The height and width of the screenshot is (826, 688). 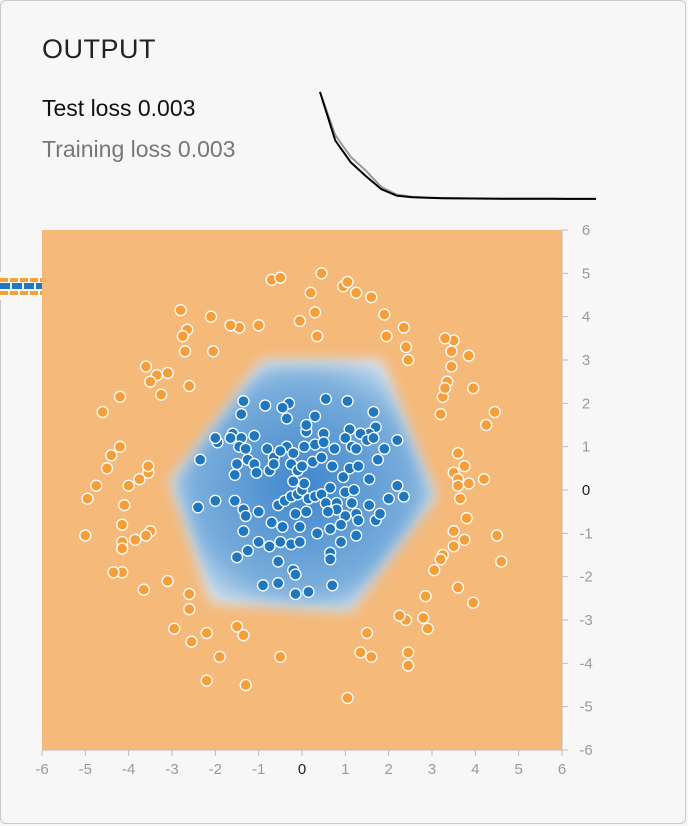 What do you see at coordinates (258, 769) in the screenshot?
I see `x-tick-label: -1` at bounding box center [258, 769].